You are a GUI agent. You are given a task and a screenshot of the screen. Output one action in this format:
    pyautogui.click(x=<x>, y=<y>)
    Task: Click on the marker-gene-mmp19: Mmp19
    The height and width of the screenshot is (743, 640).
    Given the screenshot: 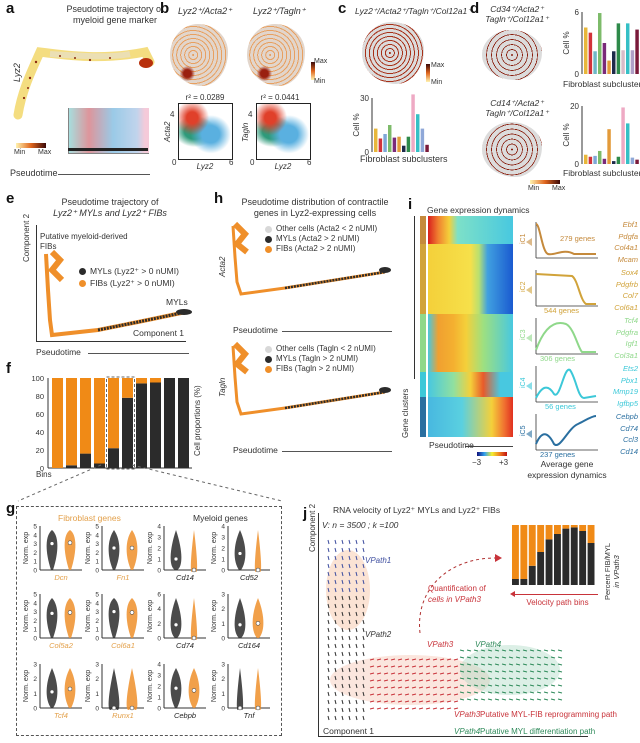 What is the action you would take?
    pyautogui.click(x=625, y=391)
    